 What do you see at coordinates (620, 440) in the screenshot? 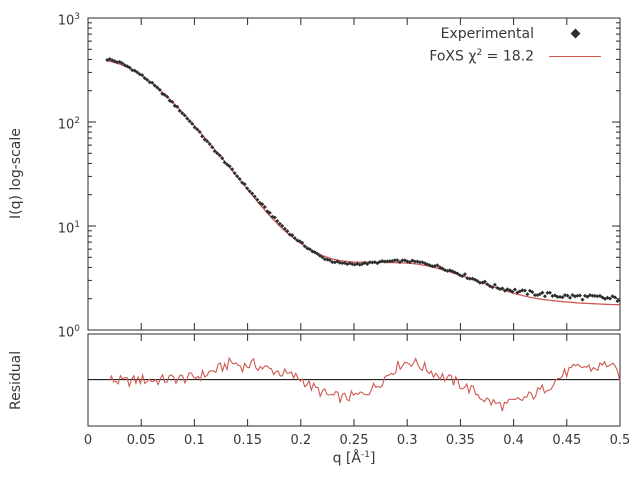
I see `svg-text: 0.5` at bounding box center [620, 440].